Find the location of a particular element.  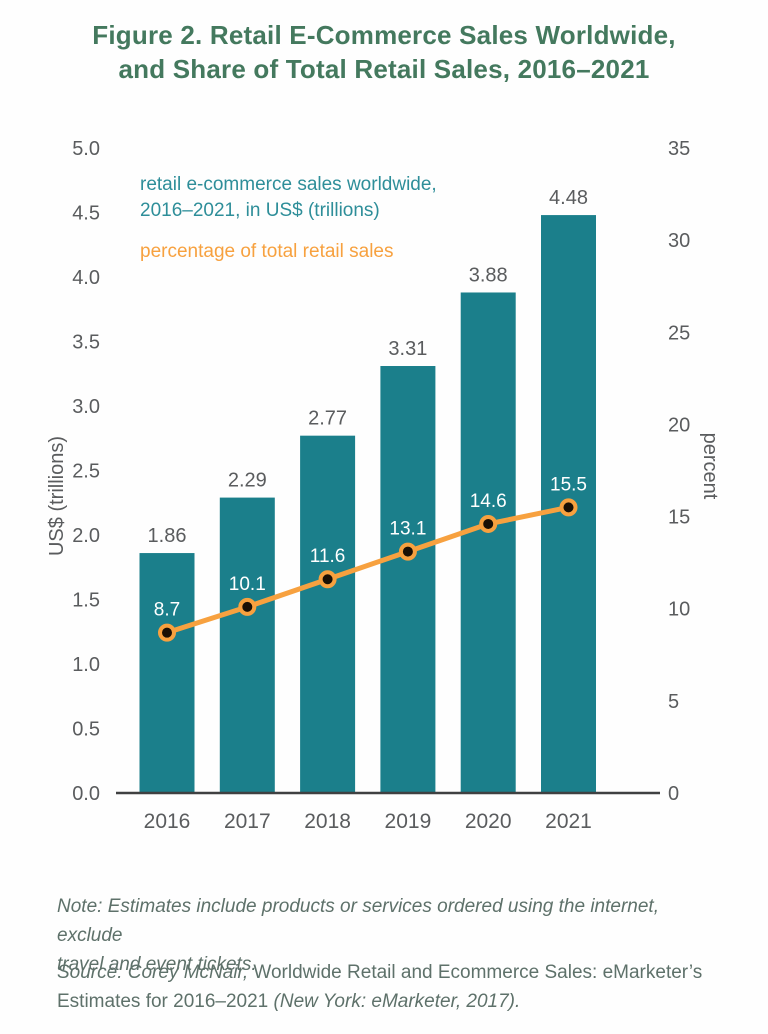

bar-value-label: 3.31 is located at coordinates (407, 349).